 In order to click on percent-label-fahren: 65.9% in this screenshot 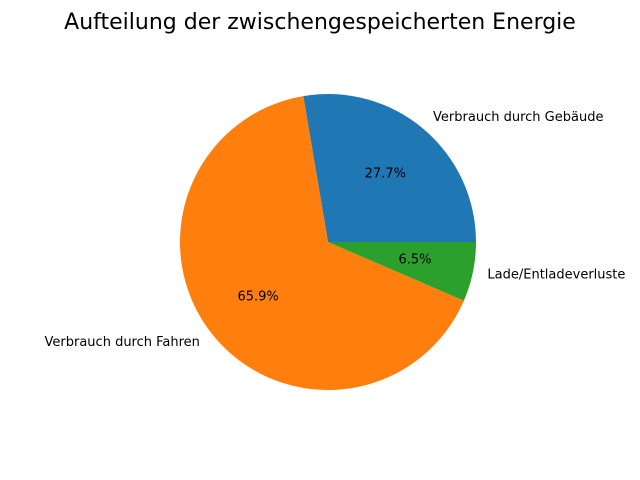, I will do `click(257, 296)`.